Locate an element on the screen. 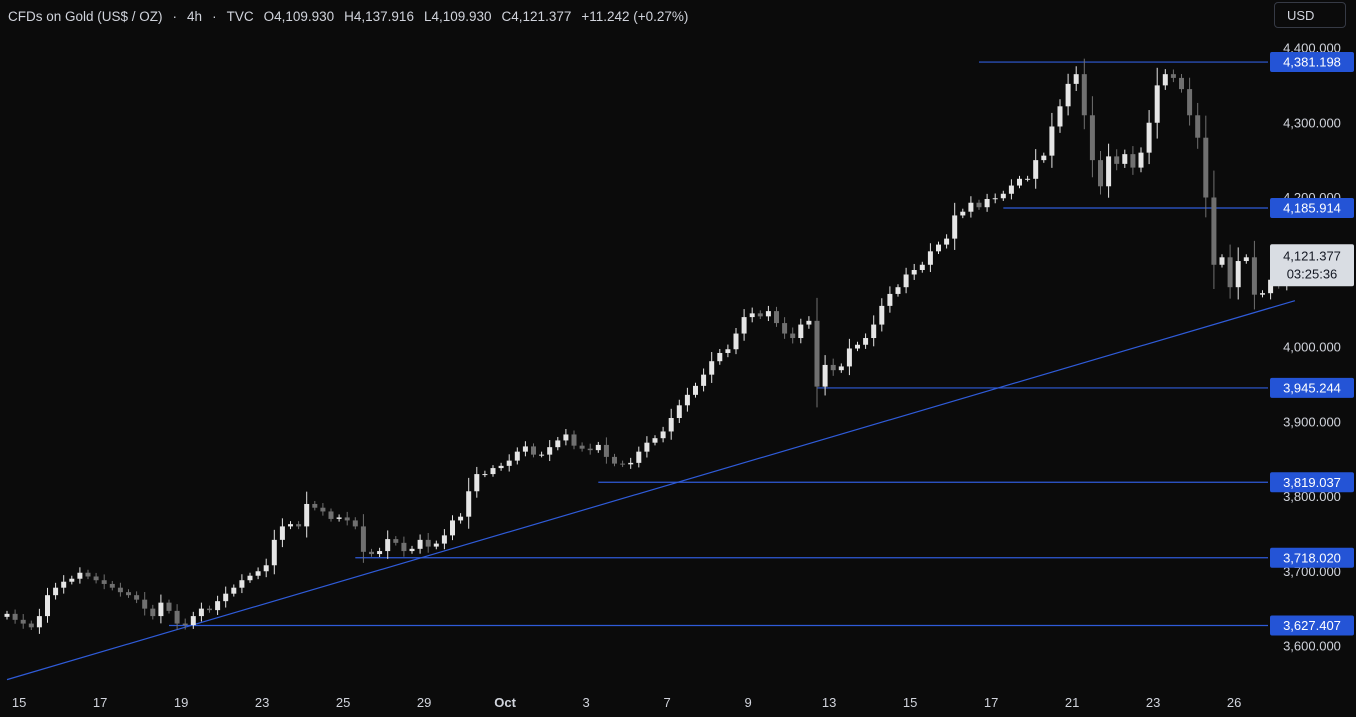 This screenshot has width=1356, height=717. symbol-title: CFDs on Gold (US$ / OZ) is located at coordinates (85, 16).